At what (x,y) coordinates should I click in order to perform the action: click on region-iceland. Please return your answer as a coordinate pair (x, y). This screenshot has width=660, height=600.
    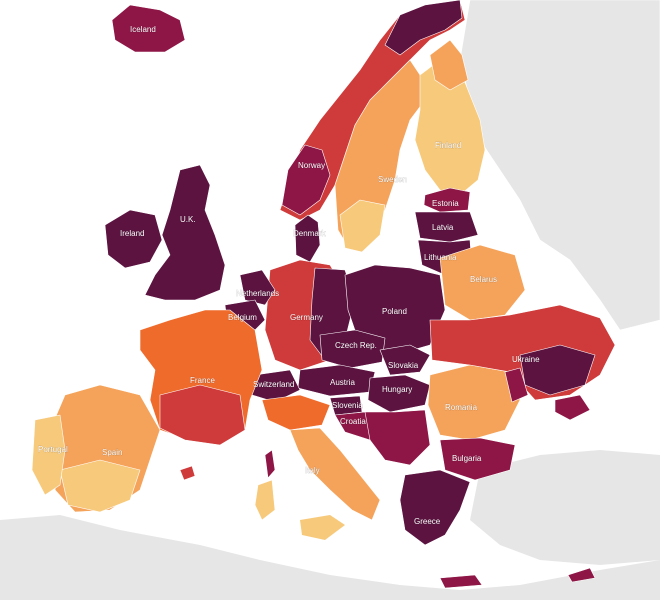
    Looking at the image, I should click on (148, 28).